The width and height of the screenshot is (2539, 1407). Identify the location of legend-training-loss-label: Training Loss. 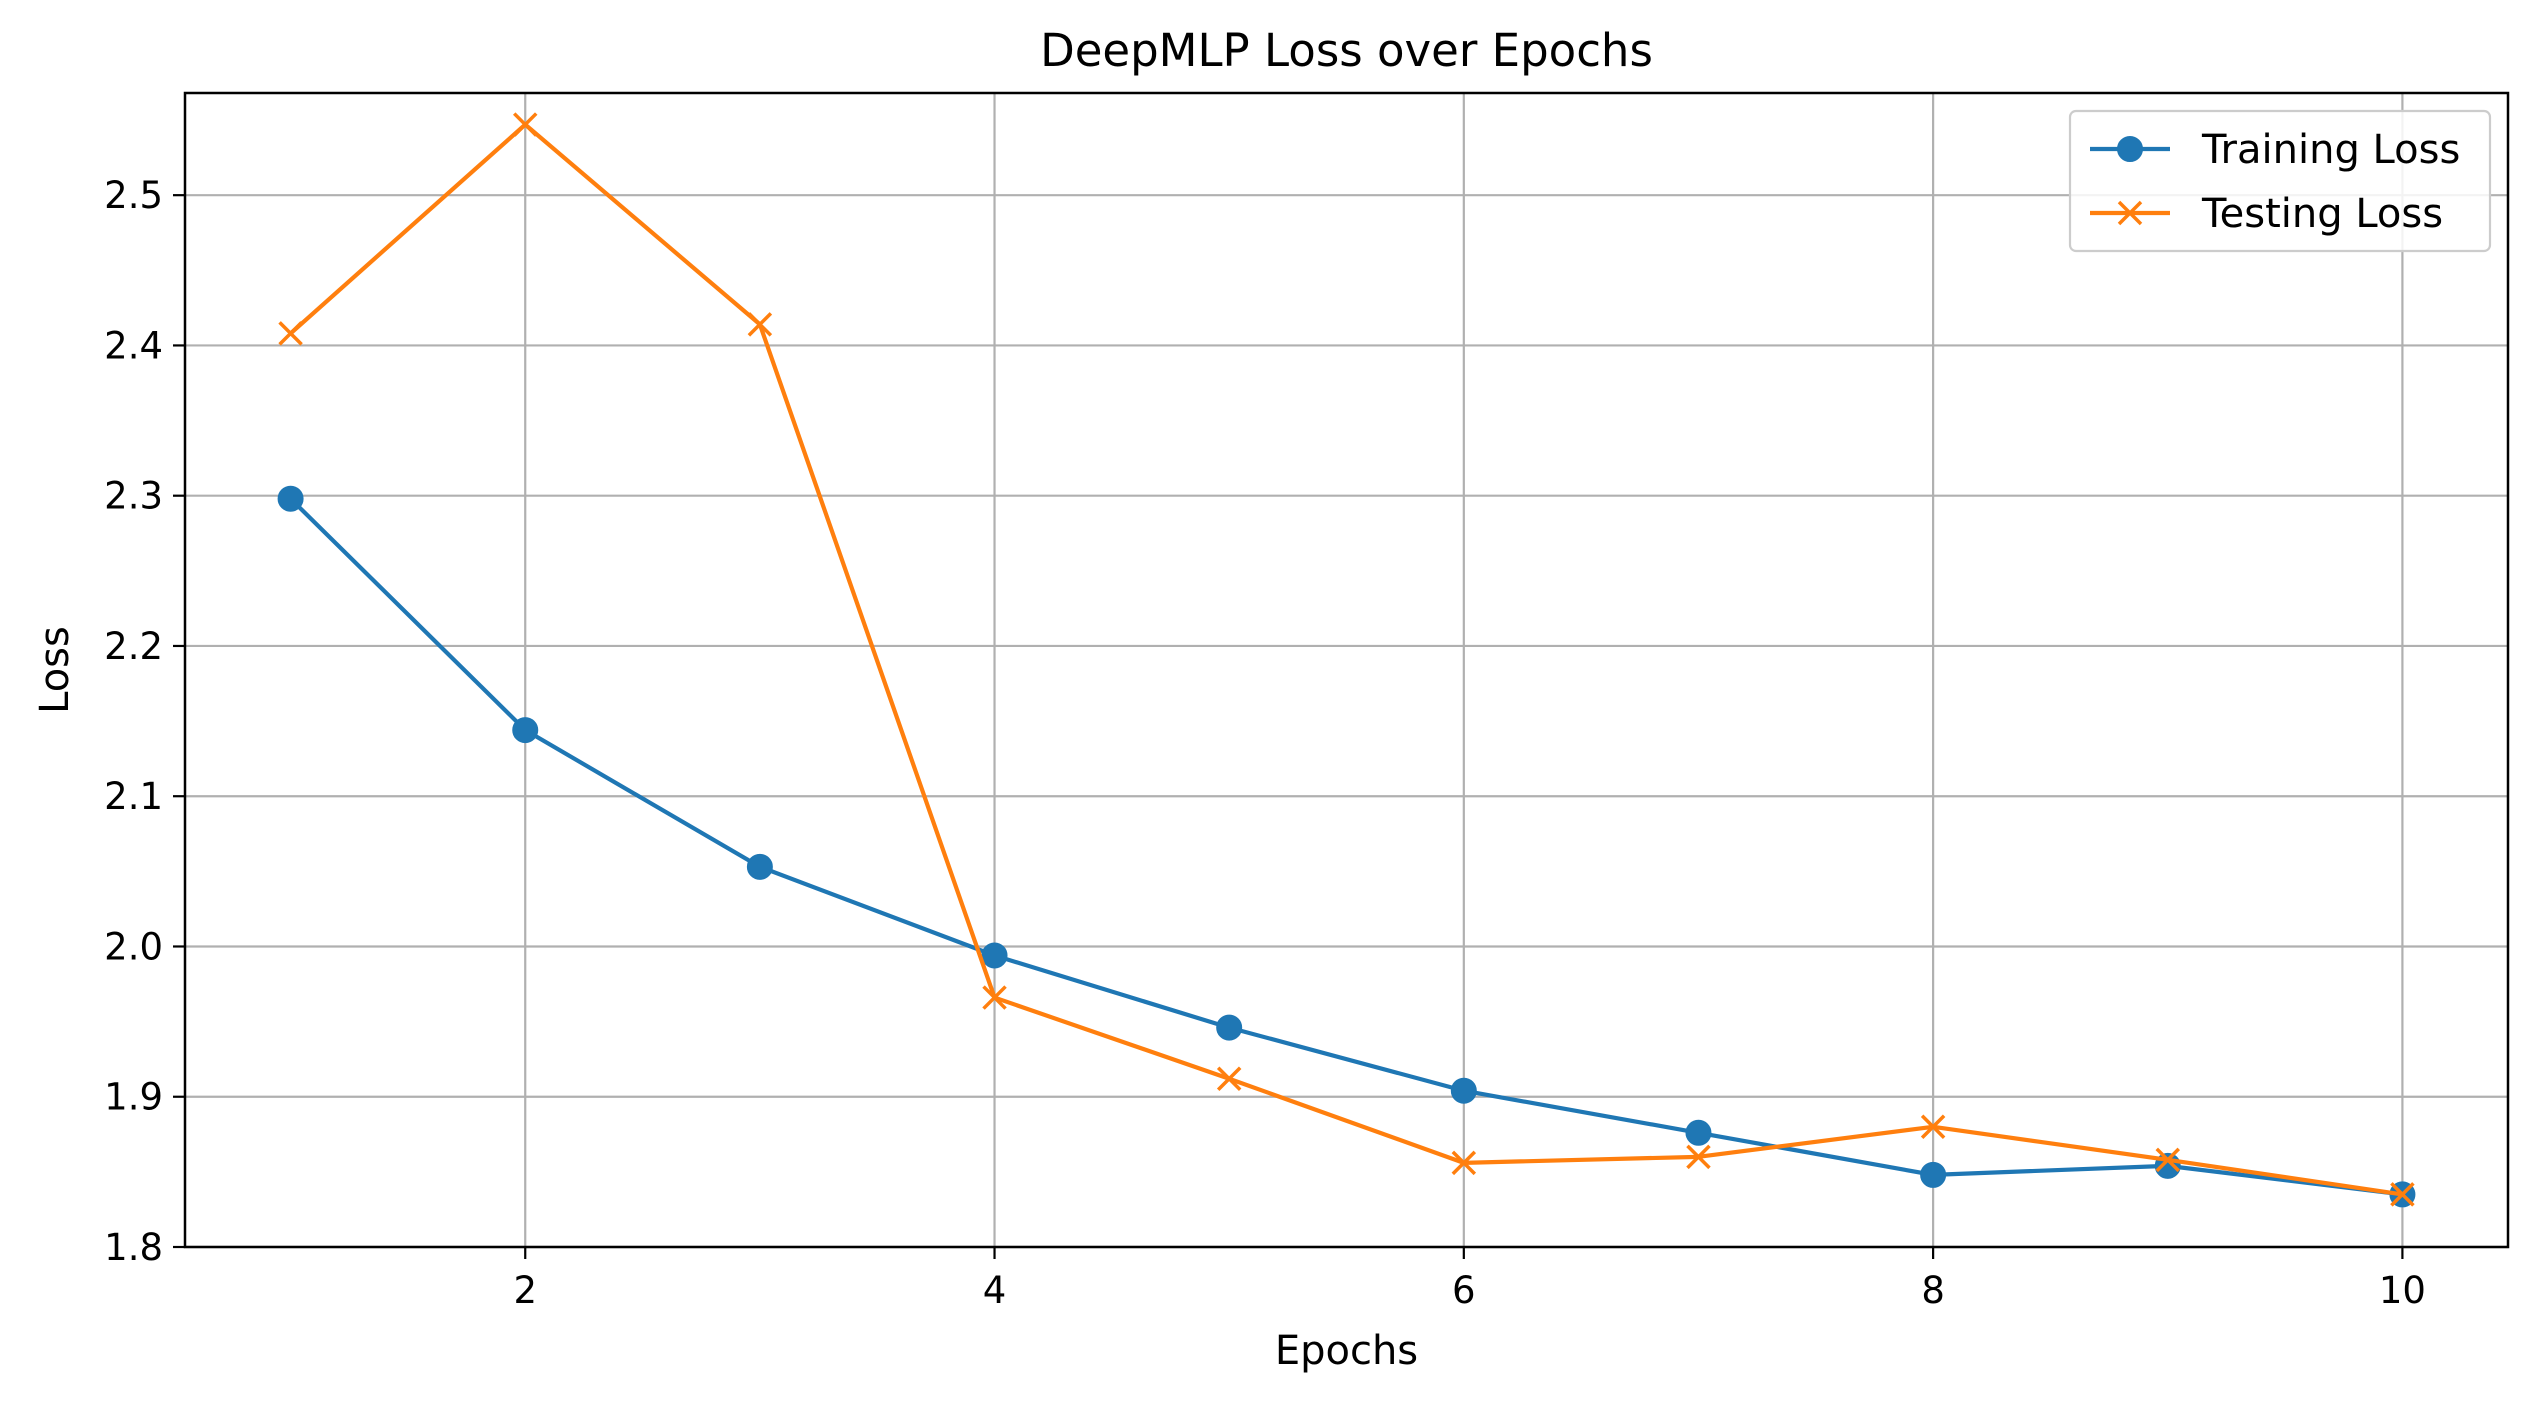
(2330, 150).